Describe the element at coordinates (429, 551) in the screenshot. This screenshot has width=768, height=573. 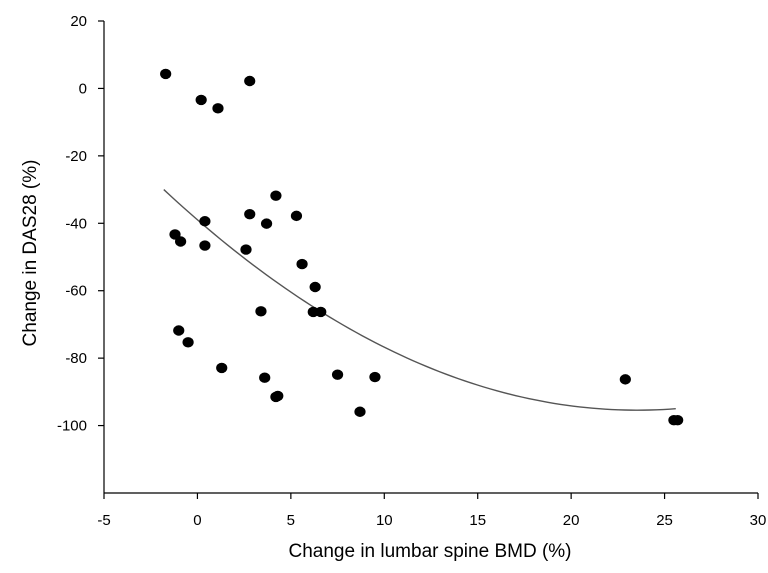
I see `x-axis-title: Change in lumbar spine BMD (%)` at that location.